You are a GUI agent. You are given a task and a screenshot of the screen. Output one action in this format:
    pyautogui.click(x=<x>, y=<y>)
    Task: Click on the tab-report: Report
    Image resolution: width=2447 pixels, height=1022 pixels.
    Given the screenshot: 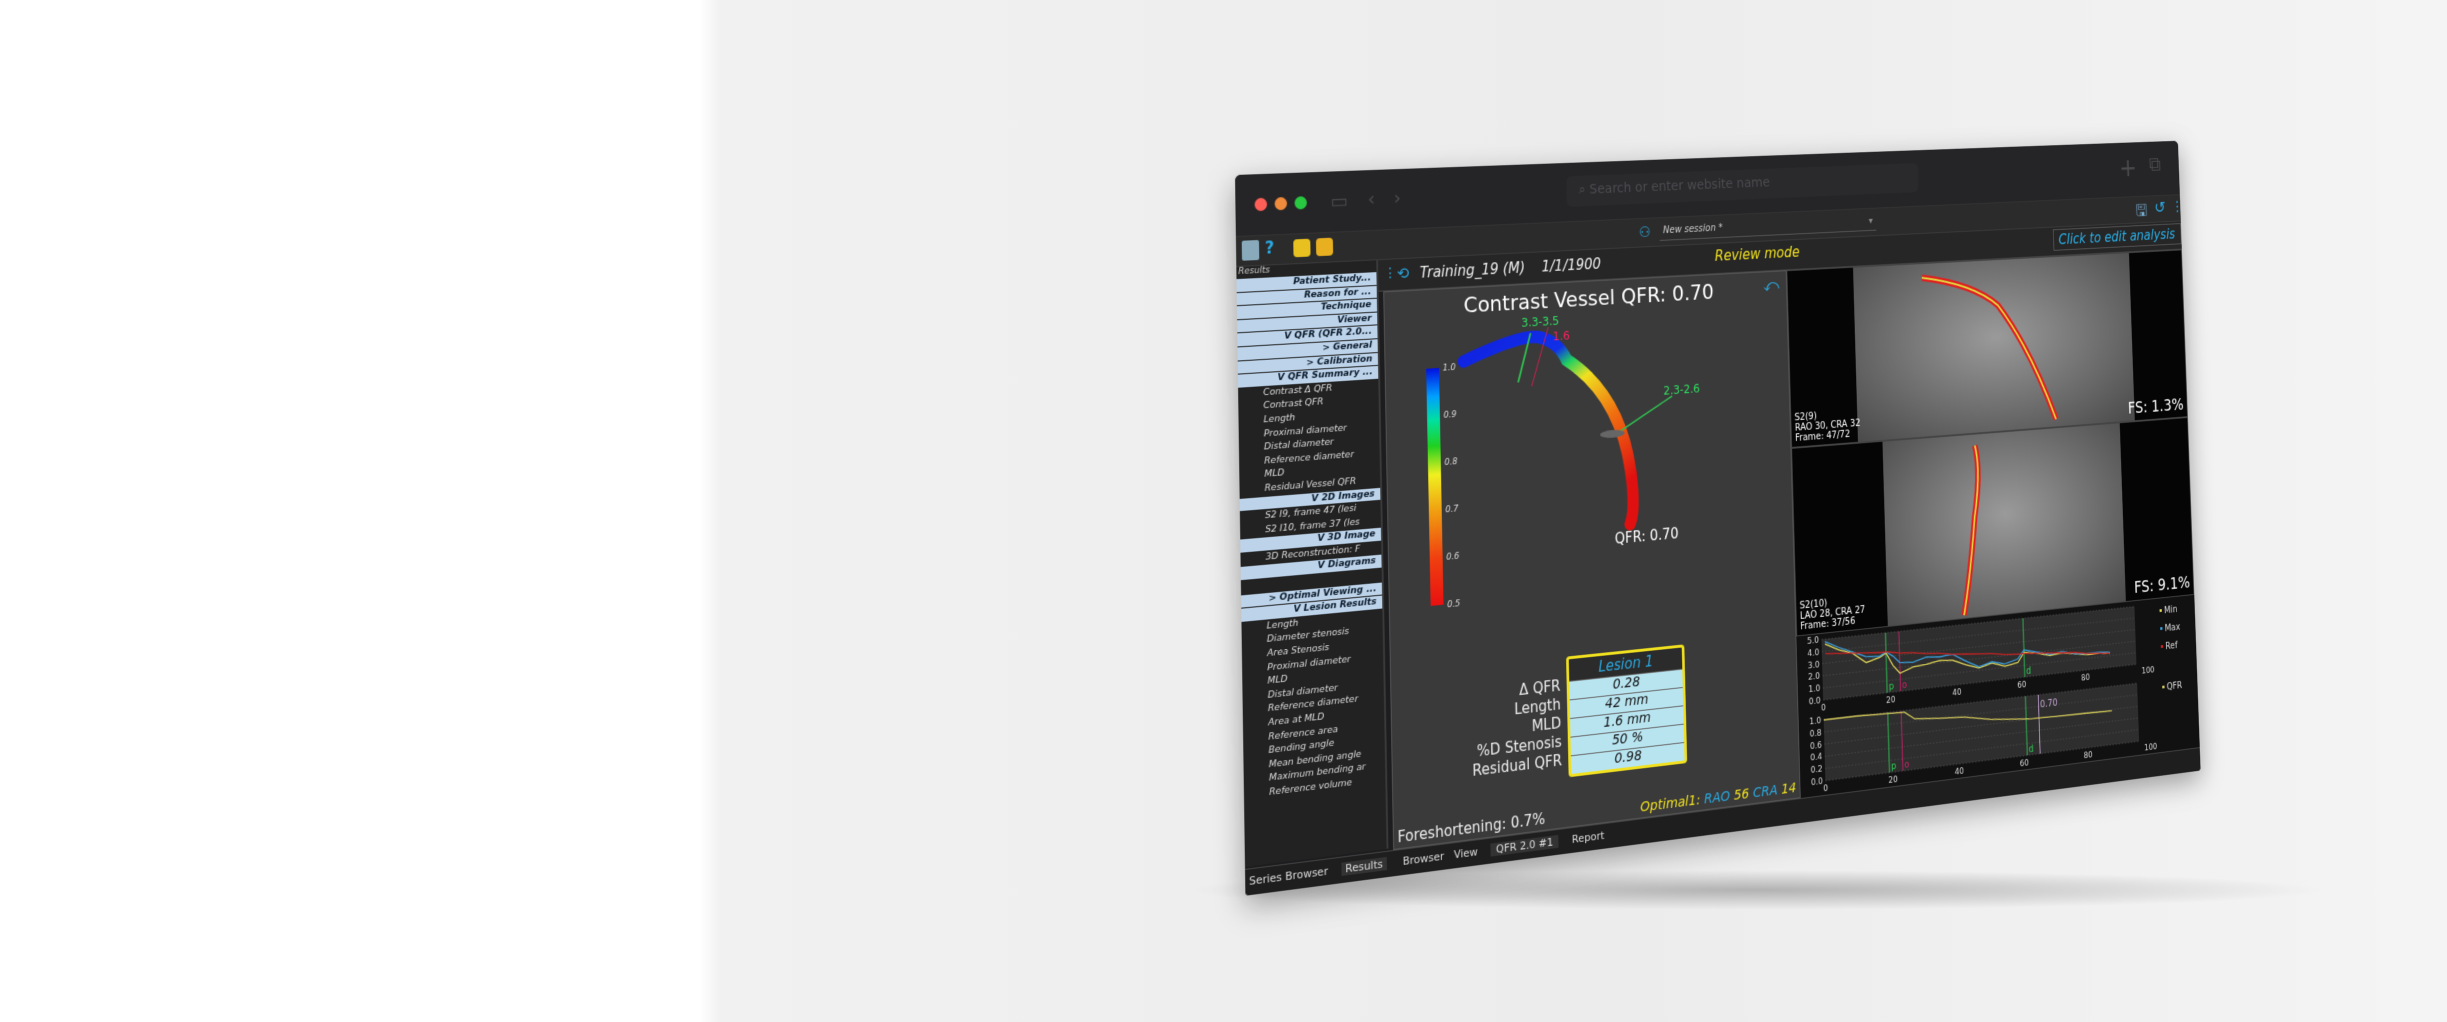 What is the action you would take?
    pyautogui.click(x=1588, y=838)
    